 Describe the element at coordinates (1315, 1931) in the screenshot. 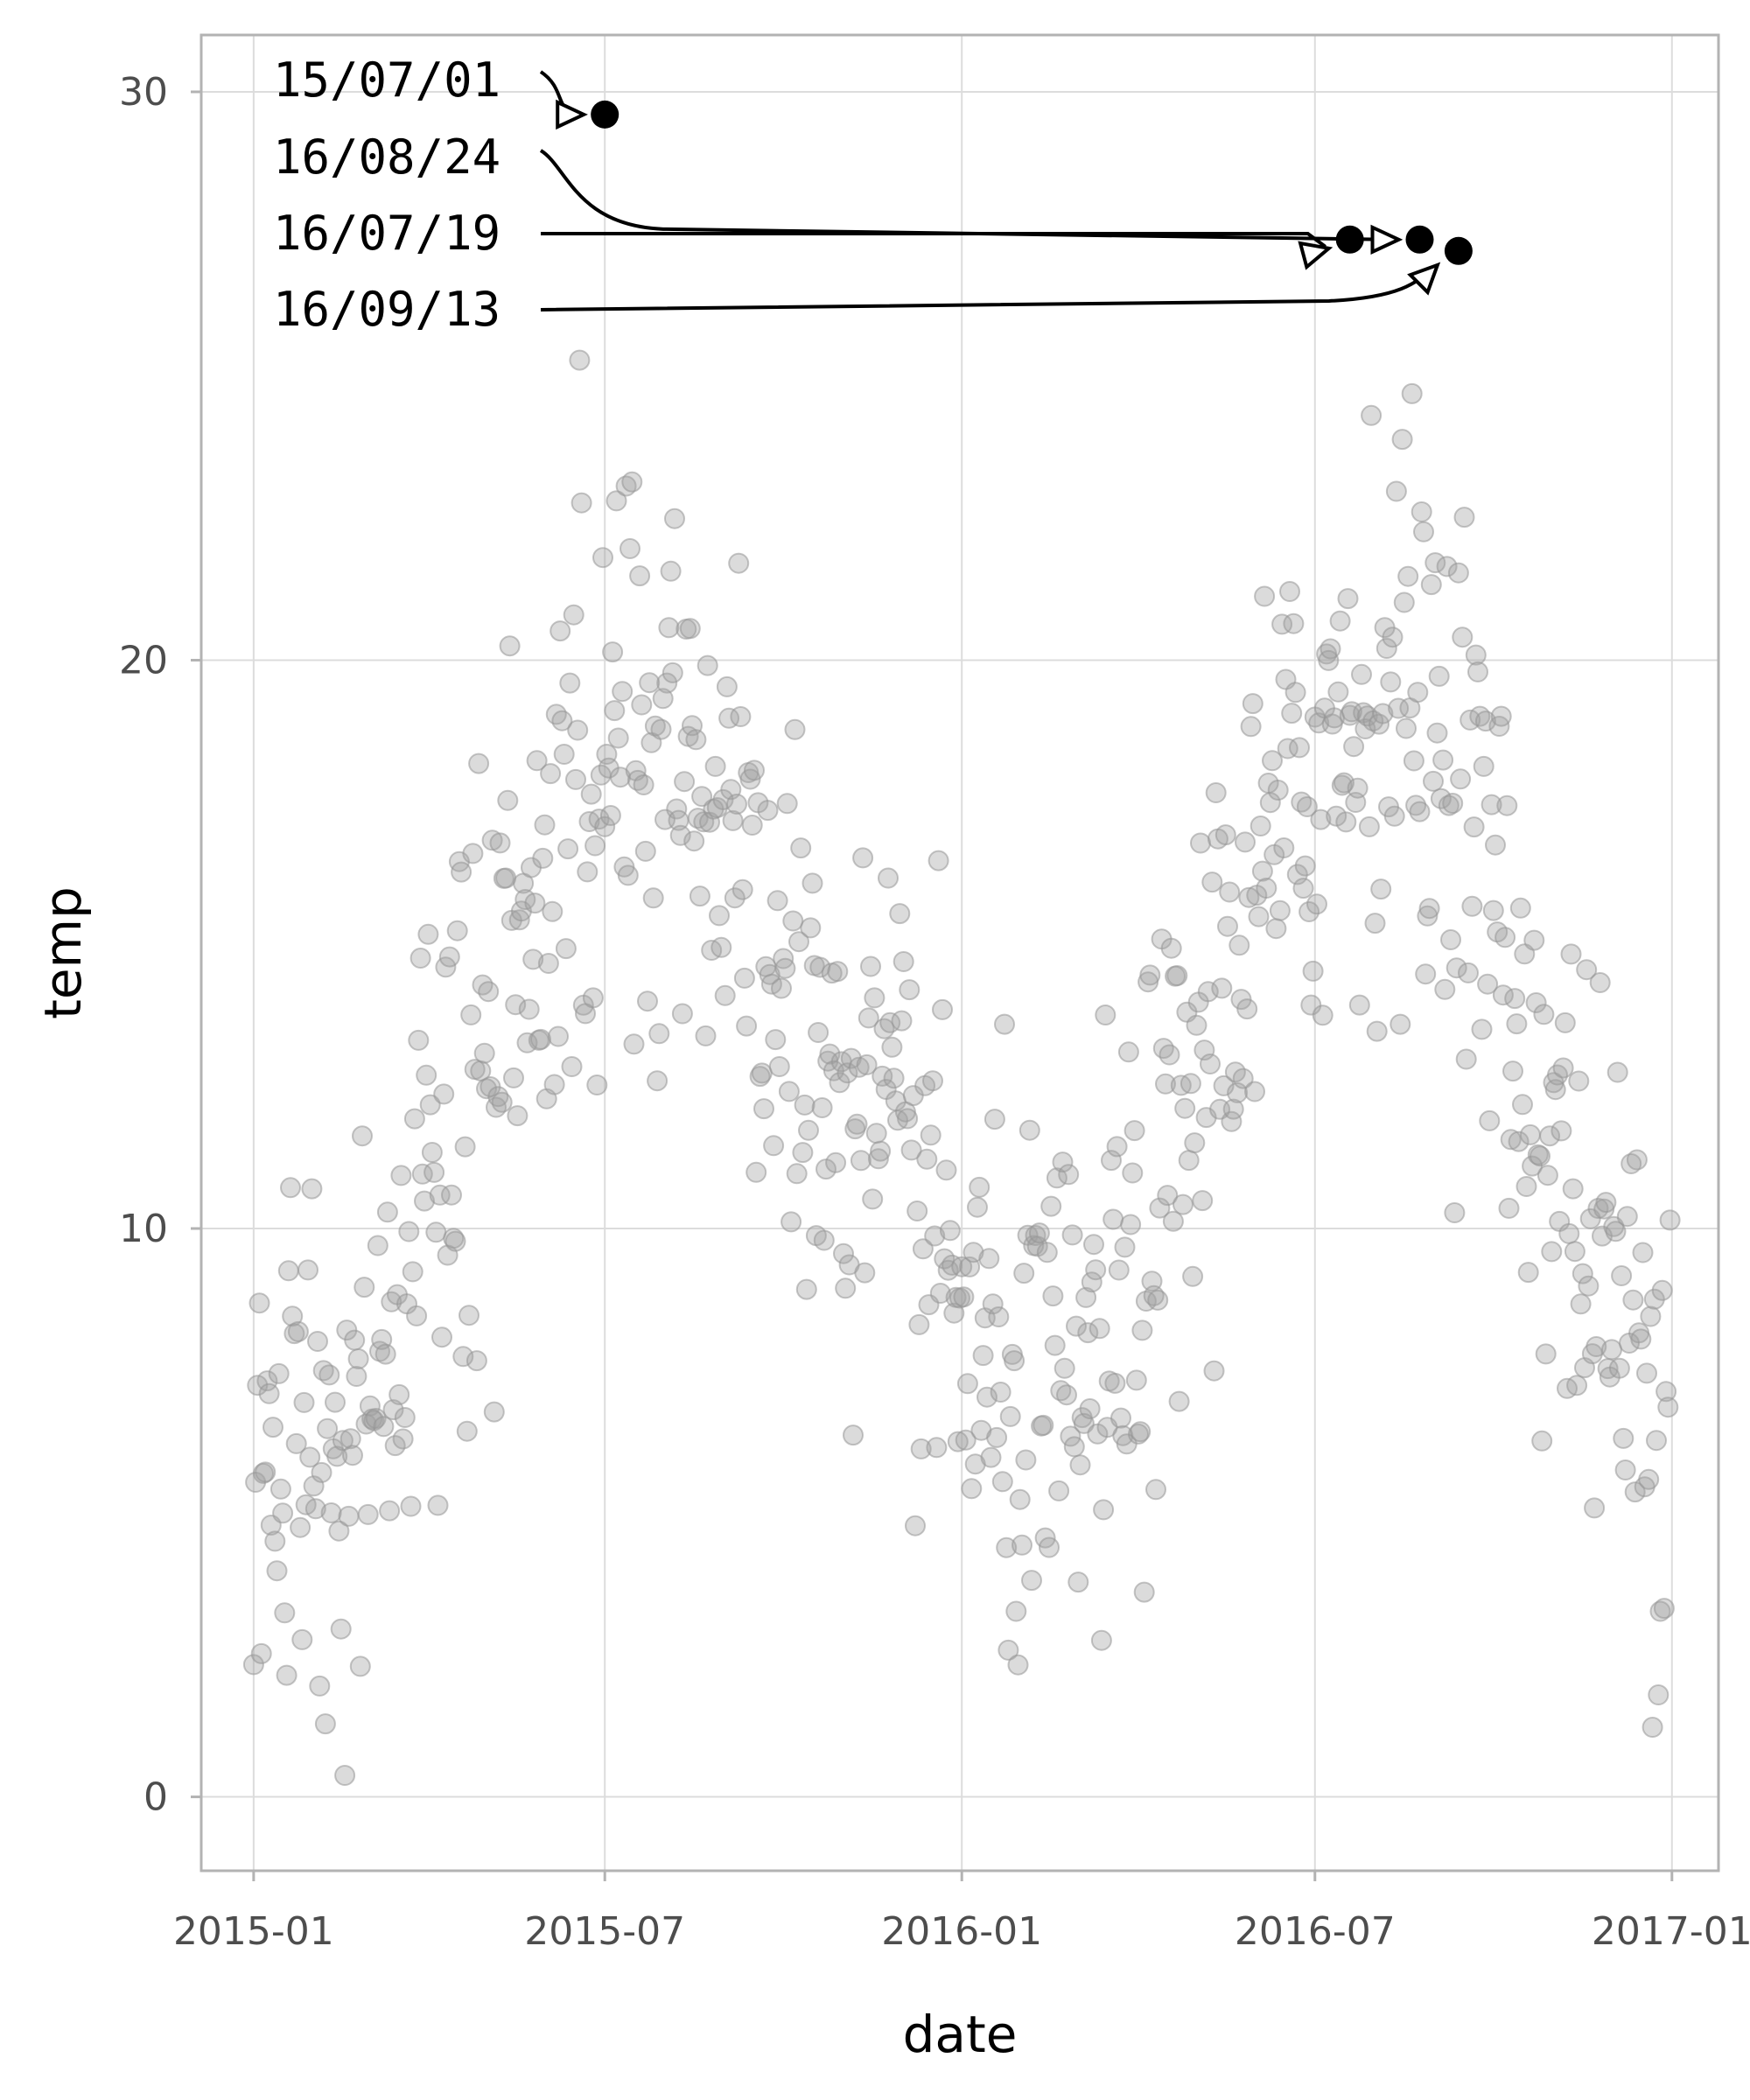

I see `x-tick-label: 2016-07` at that location.